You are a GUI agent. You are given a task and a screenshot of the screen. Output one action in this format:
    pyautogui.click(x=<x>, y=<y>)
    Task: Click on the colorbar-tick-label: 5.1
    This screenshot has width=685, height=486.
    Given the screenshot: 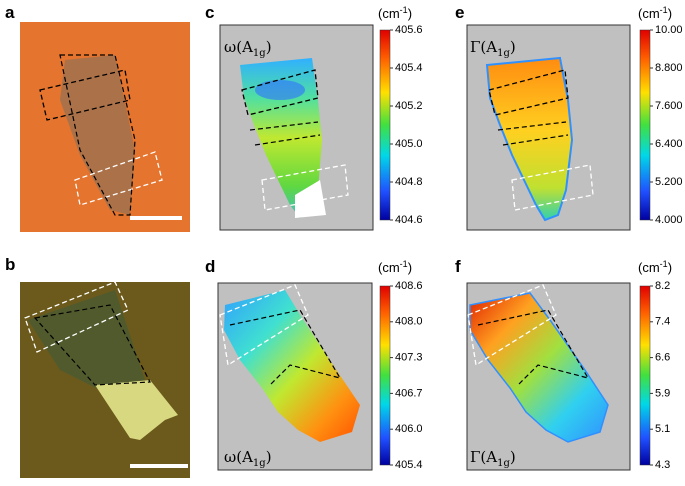 What is the action you would take?
    pyautogui.click(x=662, y=429)
    